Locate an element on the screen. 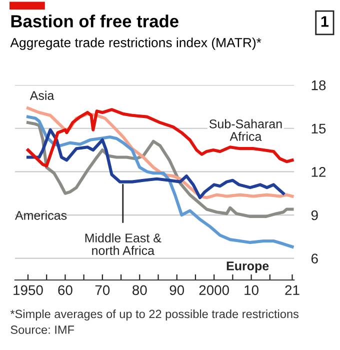  text: 1 is located at coordinates (325, 21).